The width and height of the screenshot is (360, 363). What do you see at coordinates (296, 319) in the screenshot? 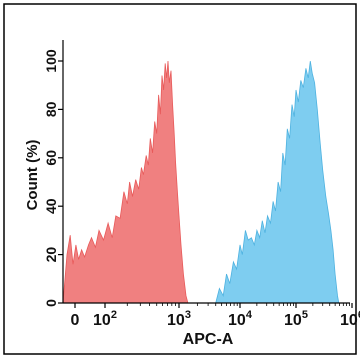
I see `x-tick-label: 10⁵` at bounding box center [296, 319].